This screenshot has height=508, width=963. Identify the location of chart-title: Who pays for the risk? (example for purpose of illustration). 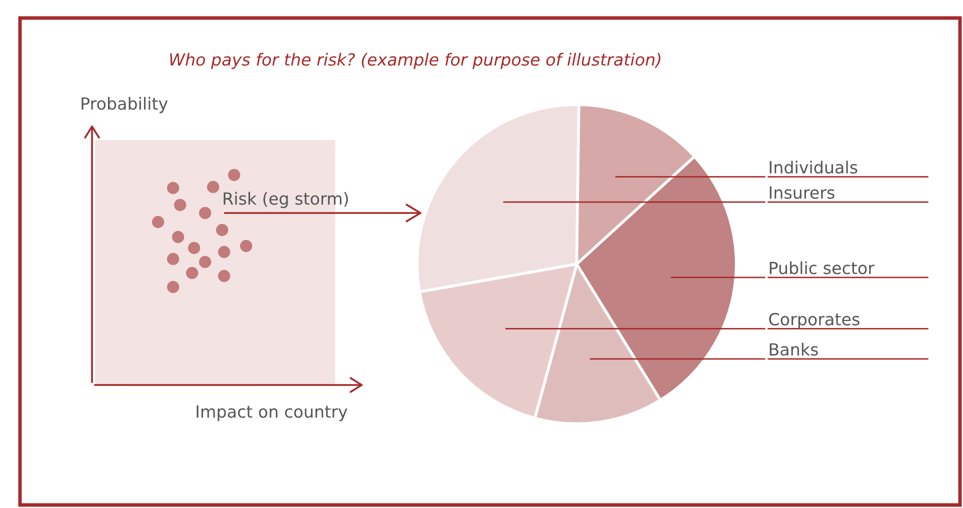
(415, 61).